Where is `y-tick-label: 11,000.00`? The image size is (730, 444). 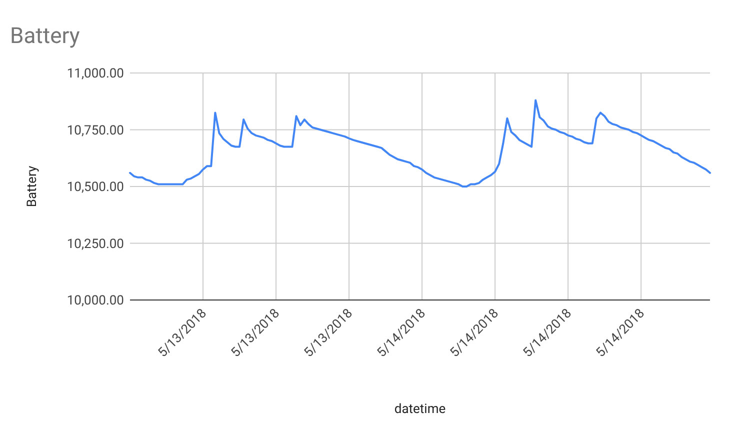
y-tick-label: 11,000.00 is located at coordinates (95, 74).